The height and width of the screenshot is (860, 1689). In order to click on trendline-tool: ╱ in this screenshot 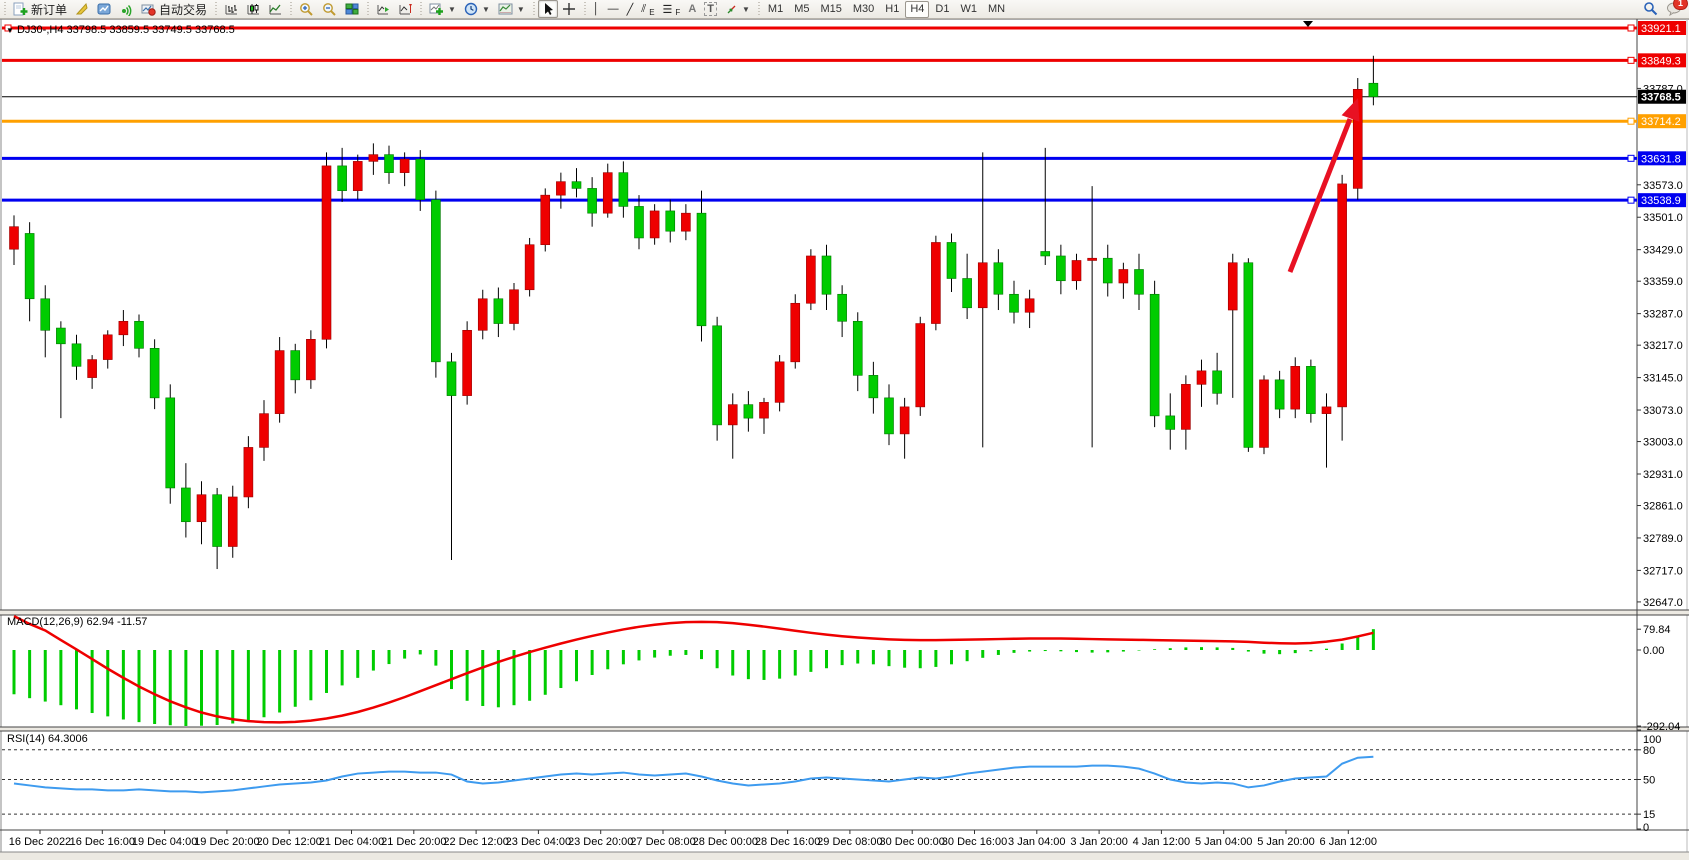, I will do `click(630, 9)`.